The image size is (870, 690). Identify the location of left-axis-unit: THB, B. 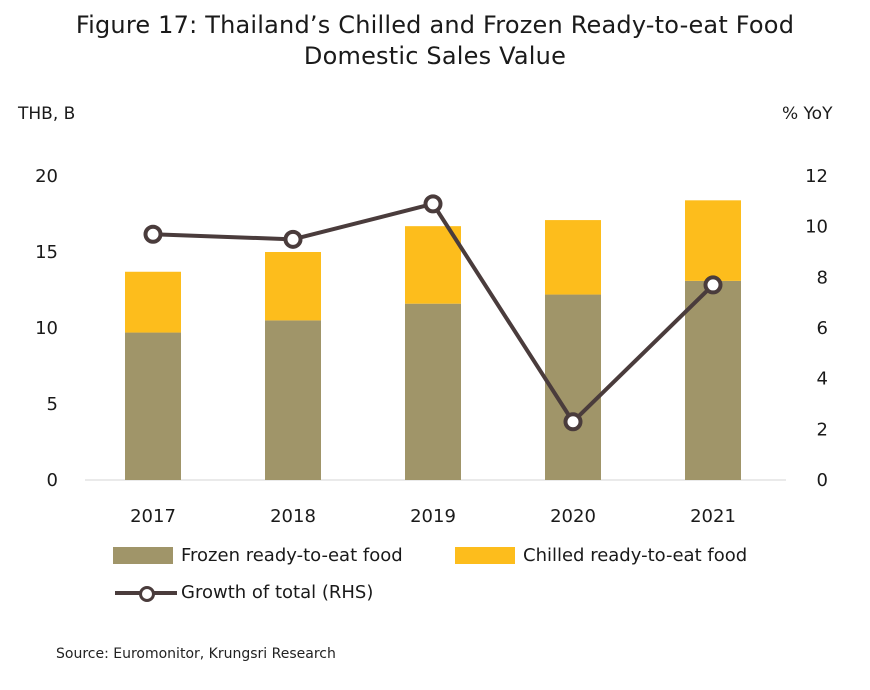
(47, 114).